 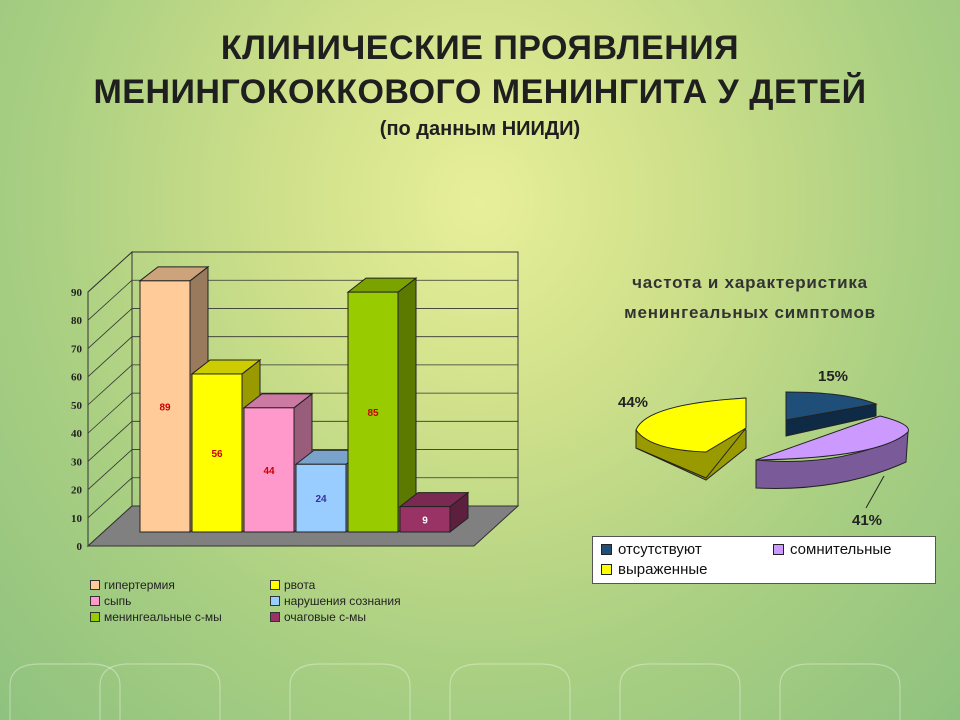 What do you see at coordinates (77, 519) in the screenshot?
I see `y-tick-label: 10` at bounding box center [77, 519].